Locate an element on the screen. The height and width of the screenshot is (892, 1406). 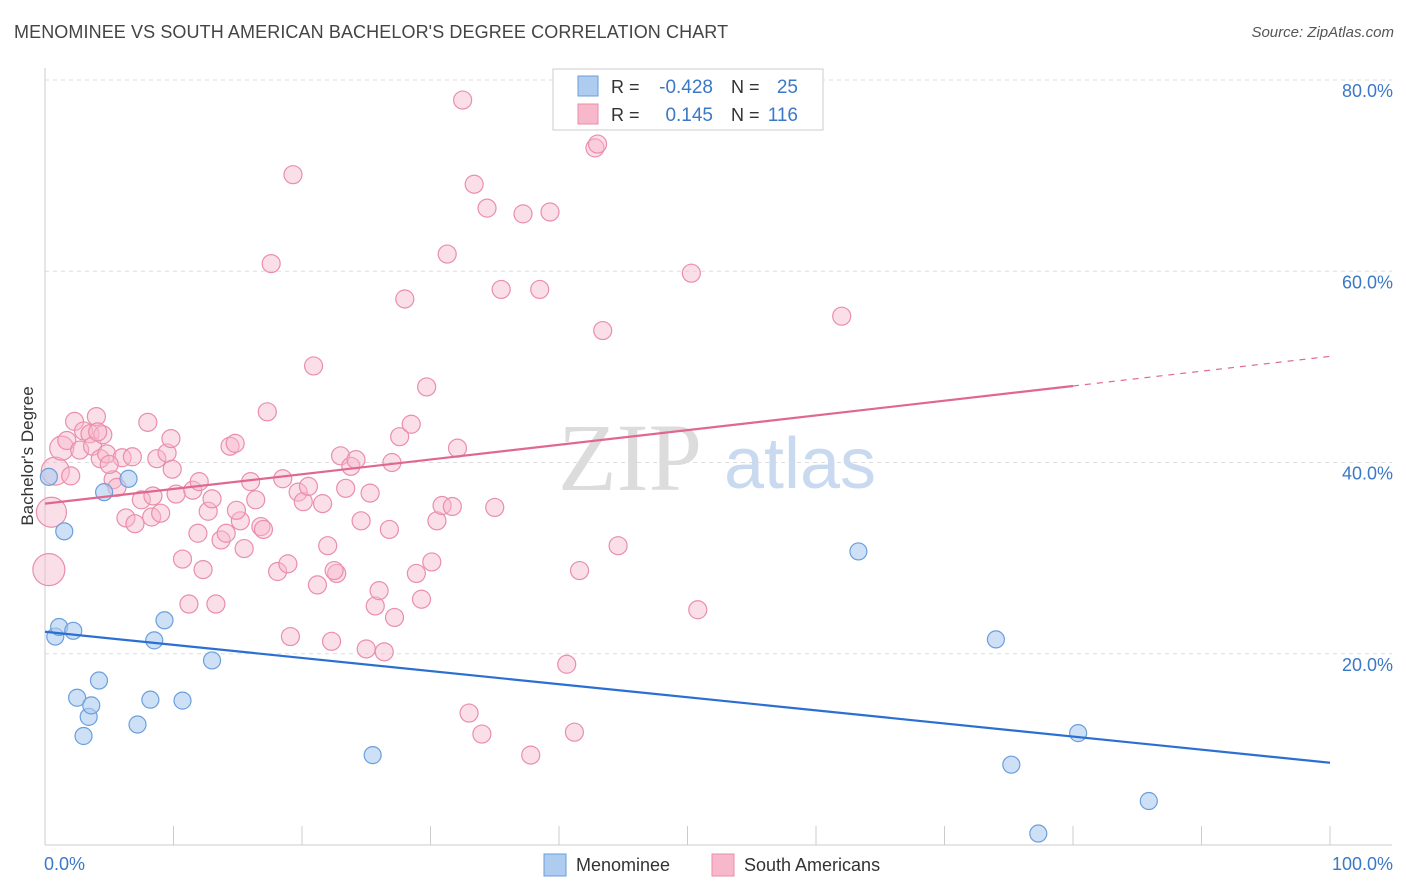
south-americans-trend-line is located at coordinates (559, 444).